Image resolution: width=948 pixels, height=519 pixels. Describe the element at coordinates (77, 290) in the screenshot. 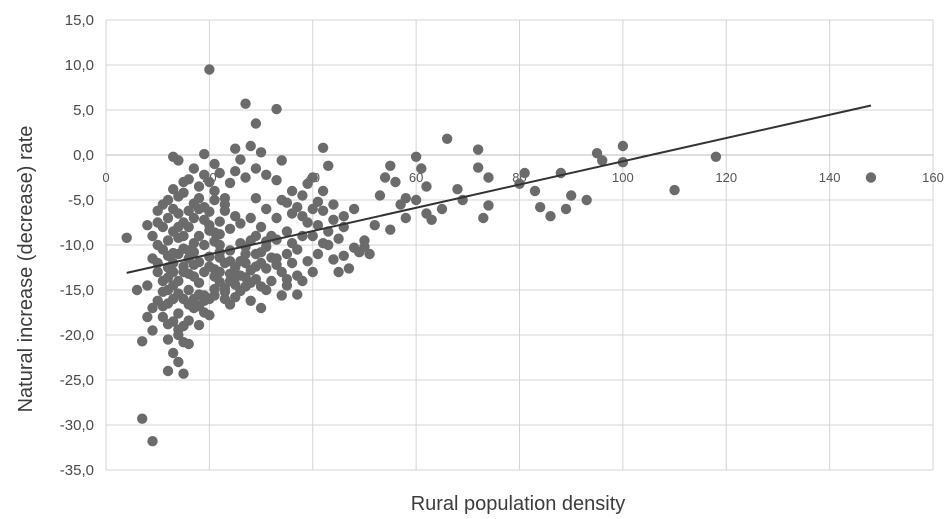

I see `y-tick-label: -15,0` at that location.